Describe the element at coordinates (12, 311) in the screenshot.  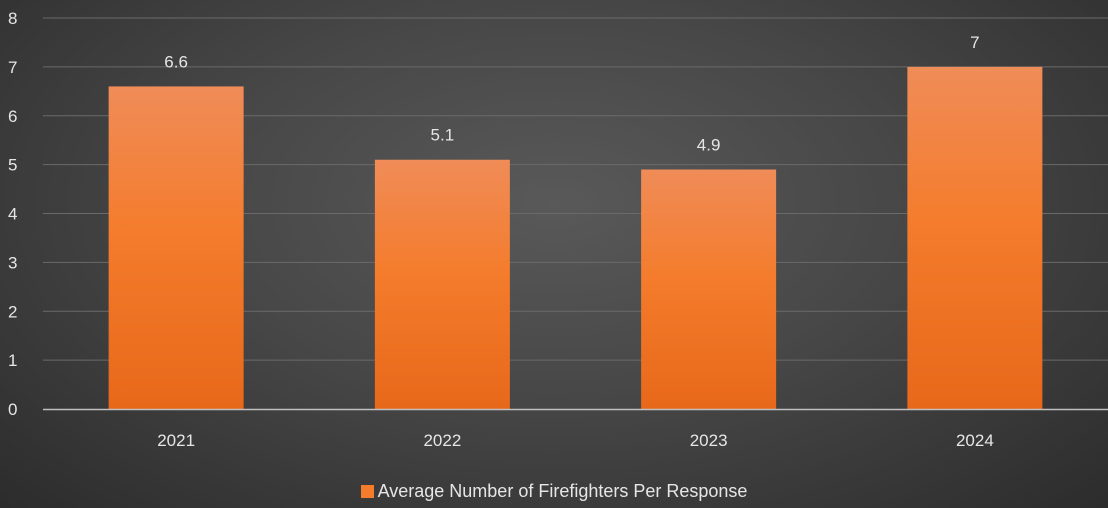
I see `y-tick-label: 2` at that location.